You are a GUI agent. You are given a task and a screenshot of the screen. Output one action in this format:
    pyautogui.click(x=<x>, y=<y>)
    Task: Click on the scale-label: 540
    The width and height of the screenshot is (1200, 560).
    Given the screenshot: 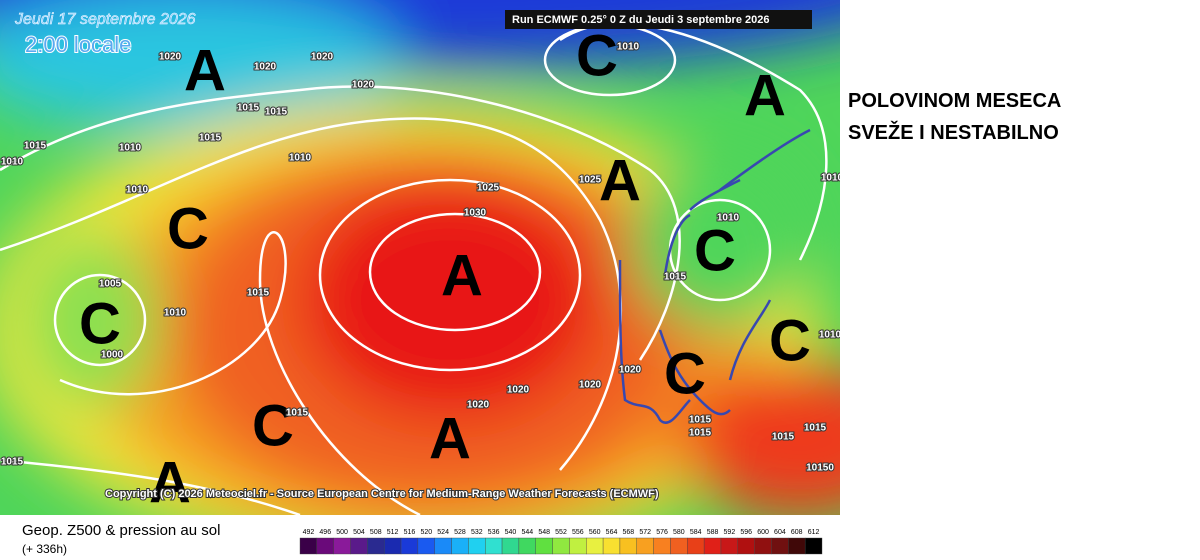 What is the action you would take?
    pyautogui.click(x=511, y=532)
    